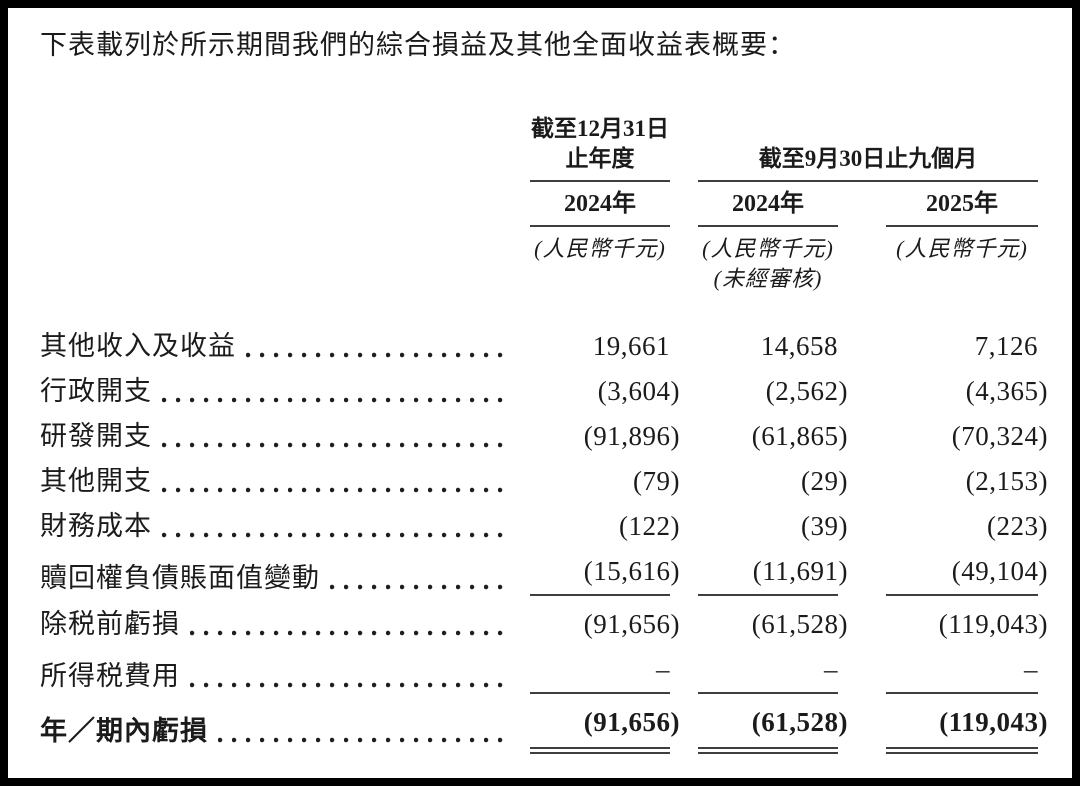 Image resolution: width=1080 pixels, height=786 pixels. I want to click on row-label-cell: 除税前虧損, so click(276, 618).